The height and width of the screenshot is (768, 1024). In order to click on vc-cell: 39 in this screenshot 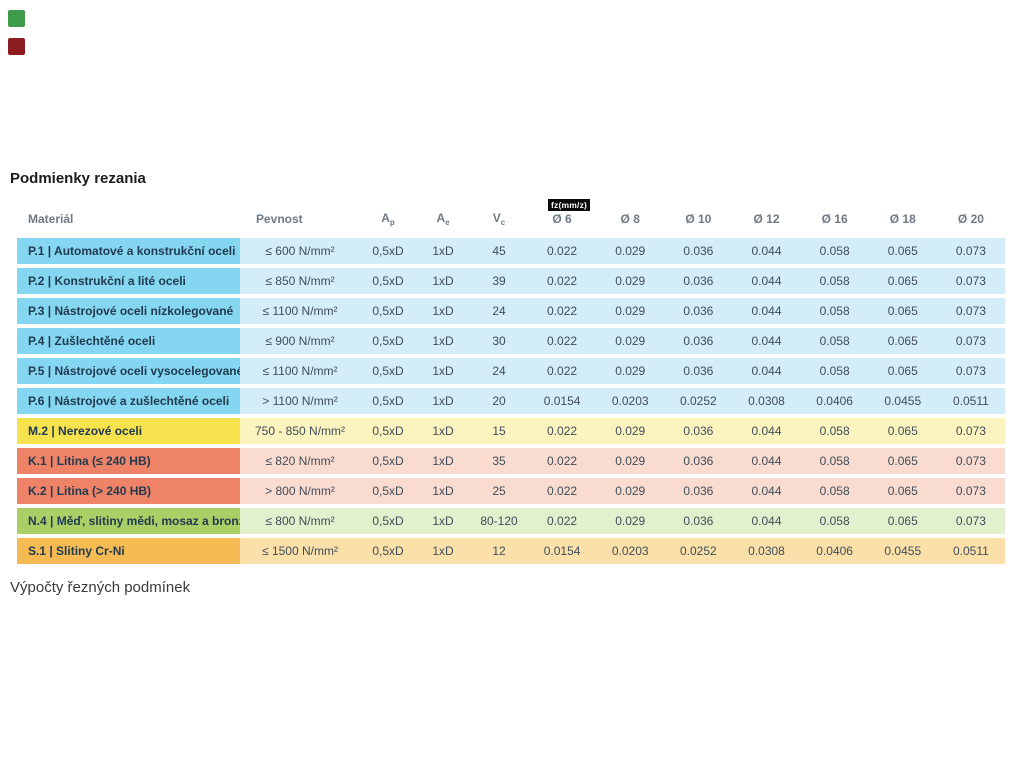, I will do `click(499, 281)`.